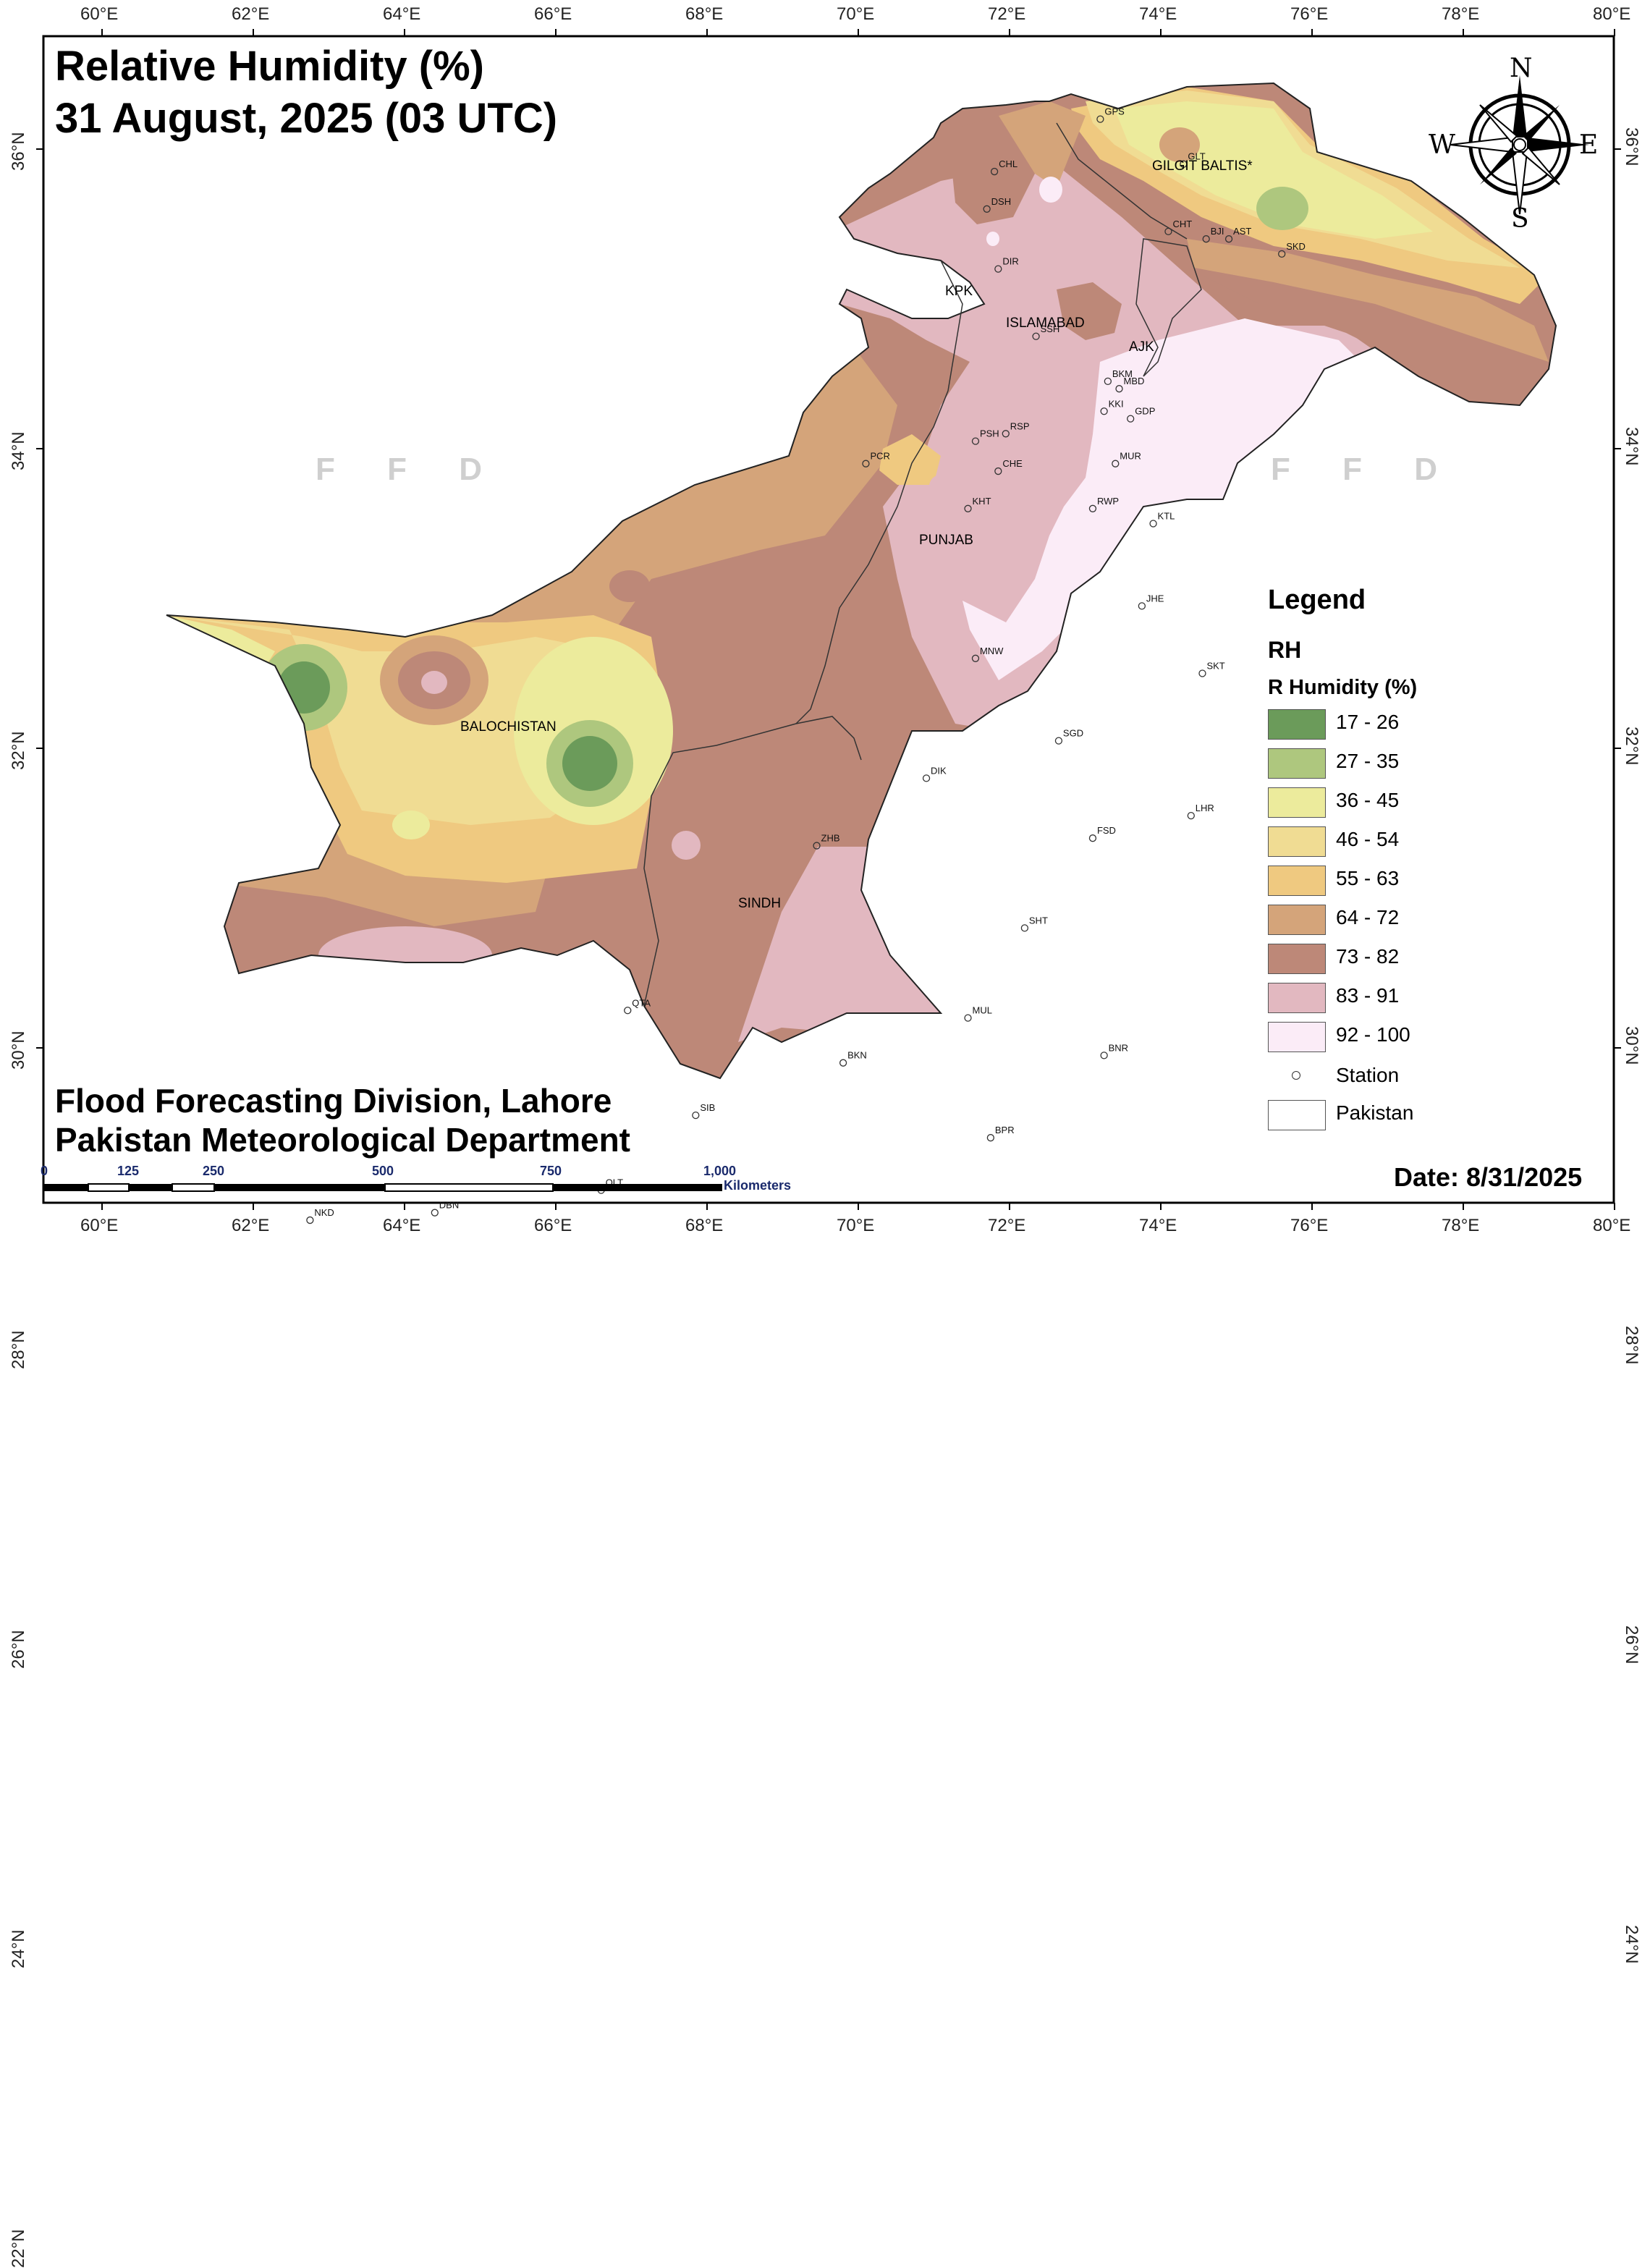  Describe the element at coordinates (1368, 761) in the screenshot. I see `legend-class-label: 27 - 35` at that location.